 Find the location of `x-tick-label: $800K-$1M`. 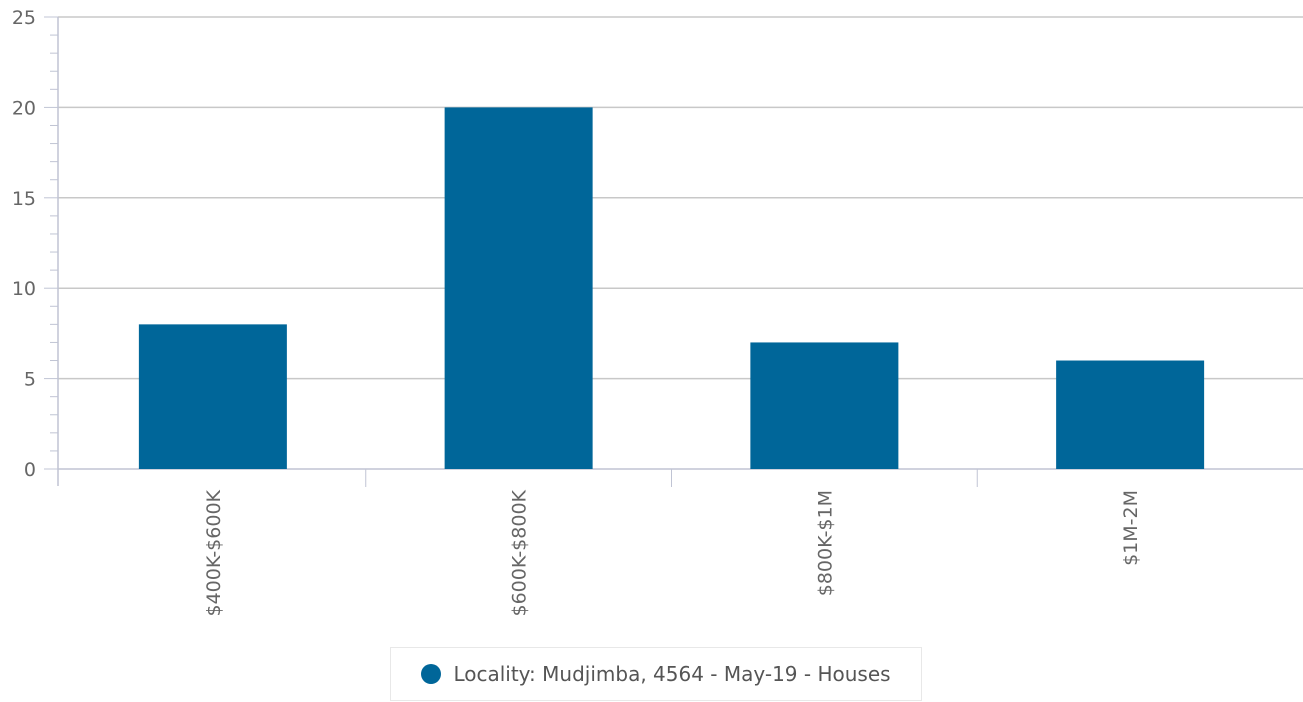

x-tick-label: $800K-$1M is located at coordinates (825, 543).